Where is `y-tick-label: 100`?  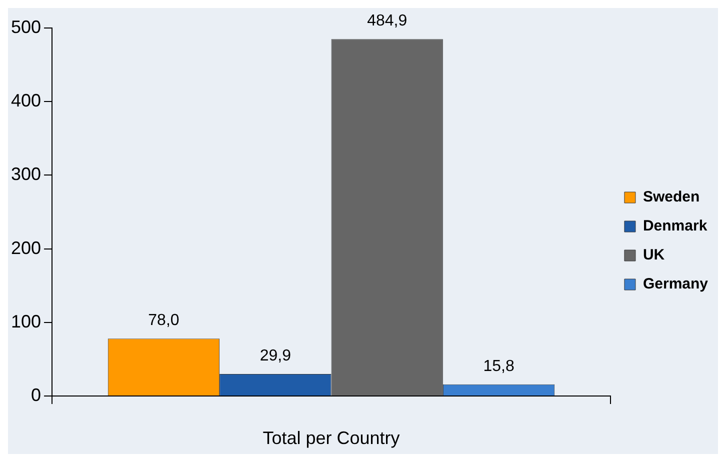 y-tick-label: 100 is located at coordinates (26, 321).